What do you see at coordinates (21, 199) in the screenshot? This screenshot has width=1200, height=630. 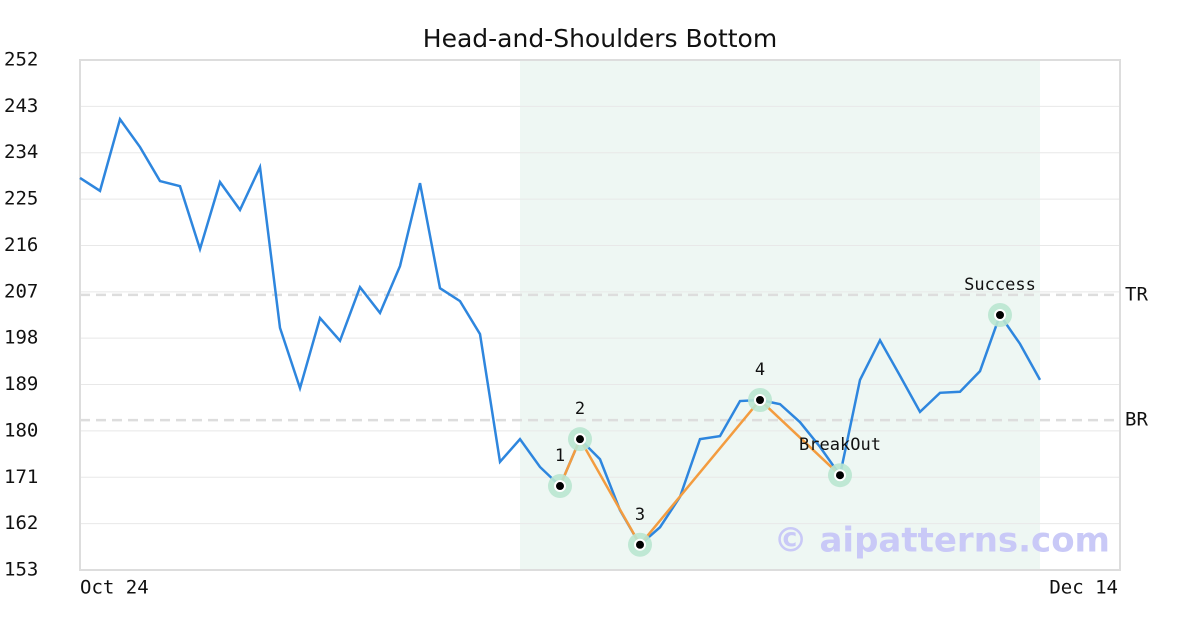 I see `y-tick-label: 225` at bounding box center [21, 199].